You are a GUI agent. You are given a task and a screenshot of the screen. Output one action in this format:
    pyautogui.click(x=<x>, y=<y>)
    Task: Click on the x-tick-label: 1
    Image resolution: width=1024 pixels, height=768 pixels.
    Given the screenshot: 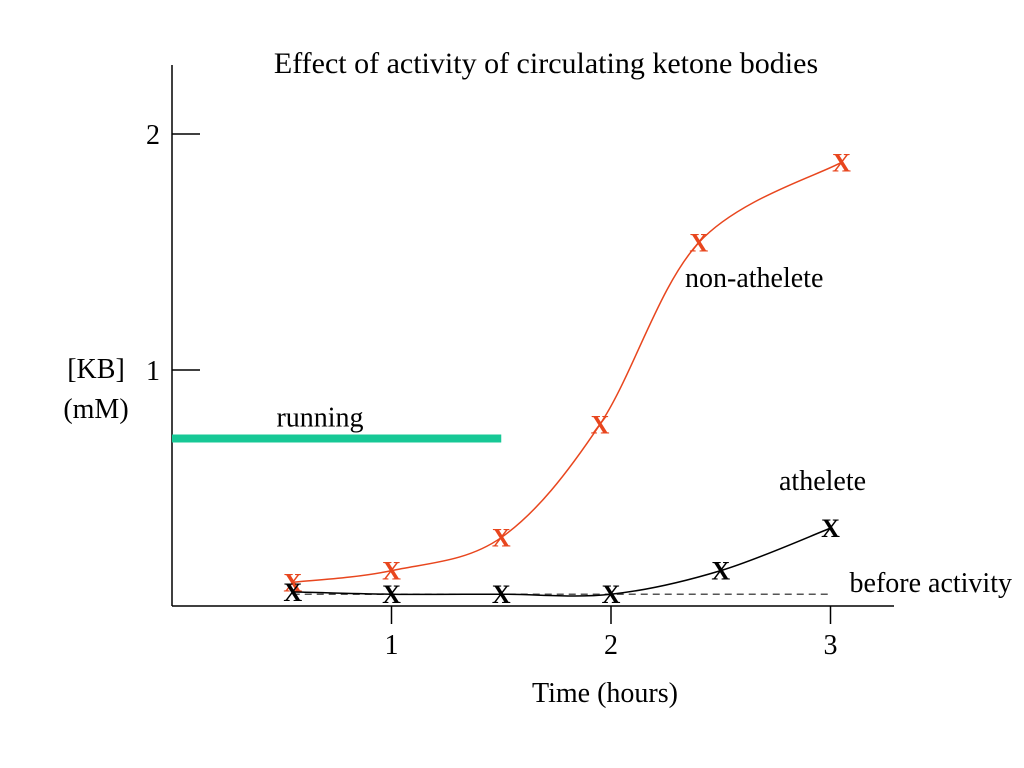 What is the action you would take?
    pyautogui.click(x=392, y=645)
    